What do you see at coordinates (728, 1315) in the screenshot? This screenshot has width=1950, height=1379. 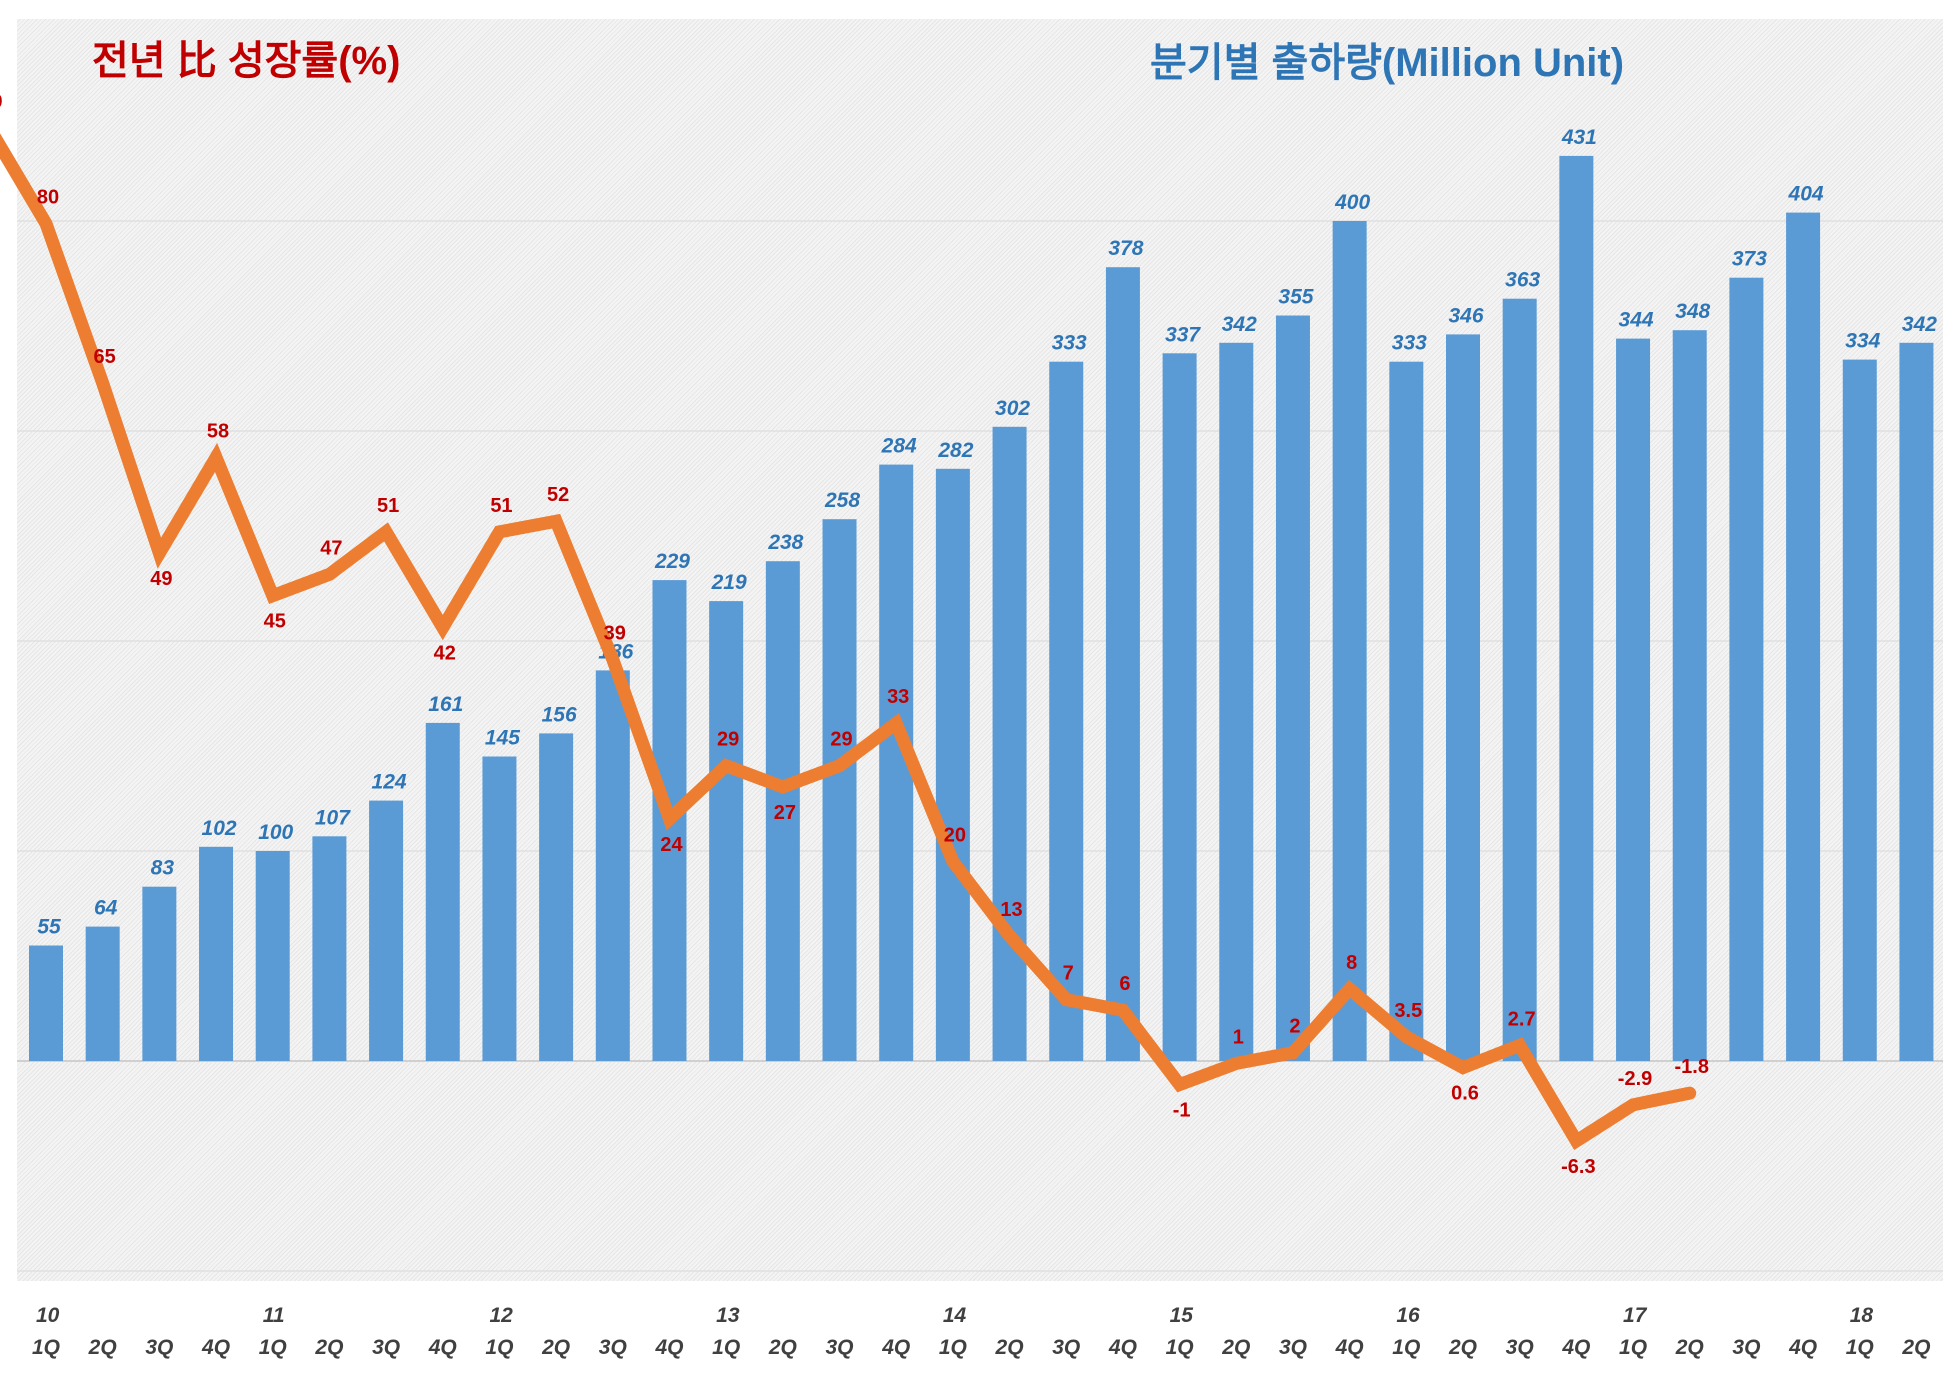 I see `x-year-label: 13` at bounding box center [728, 1315].